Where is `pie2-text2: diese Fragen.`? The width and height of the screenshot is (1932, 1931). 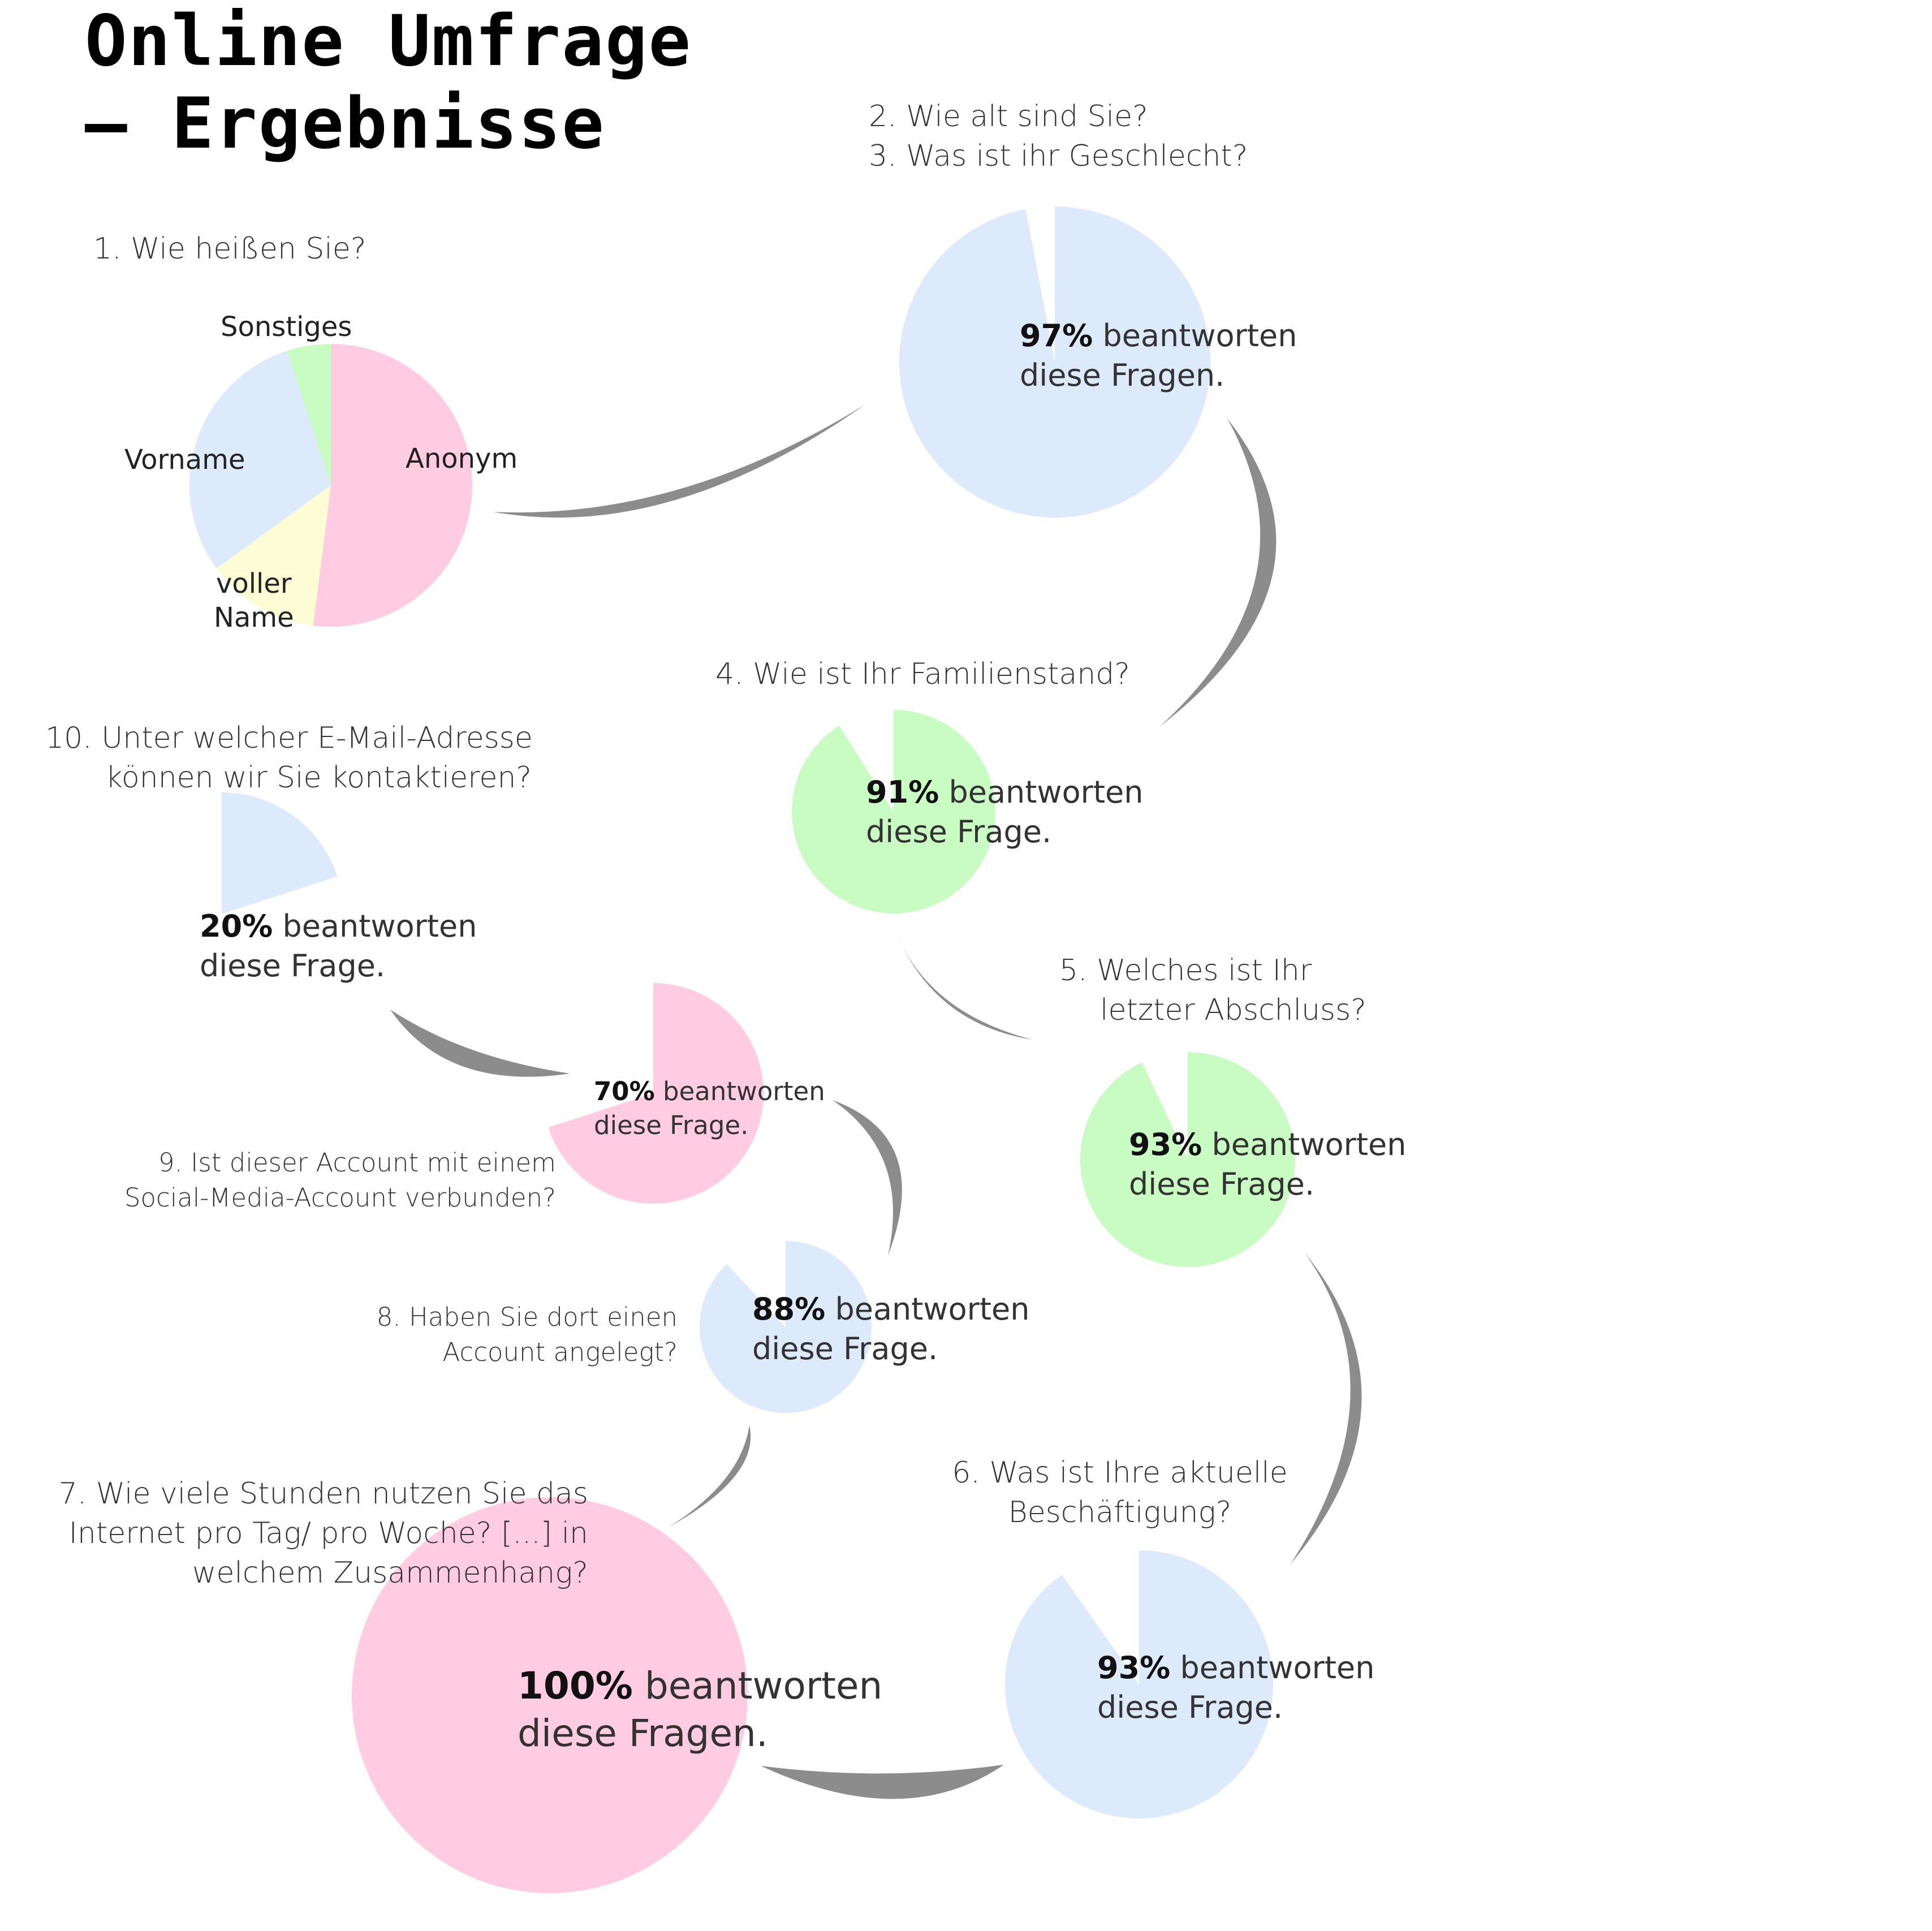
pie2-text2: diese Fragen. is located at coordinates (1122, 375).